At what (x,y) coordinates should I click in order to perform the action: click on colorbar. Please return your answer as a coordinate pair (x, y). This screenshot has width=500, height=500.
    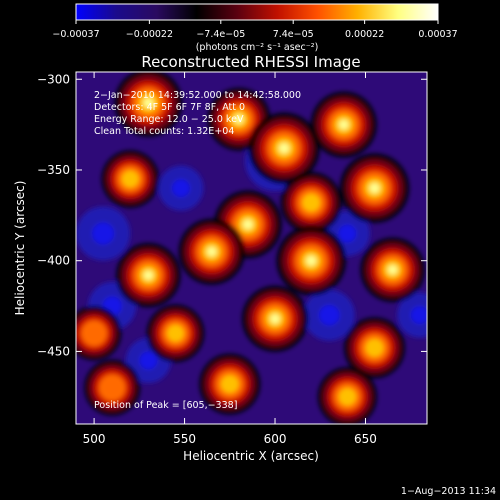
    Looking at the image, I should click on (257, 12).